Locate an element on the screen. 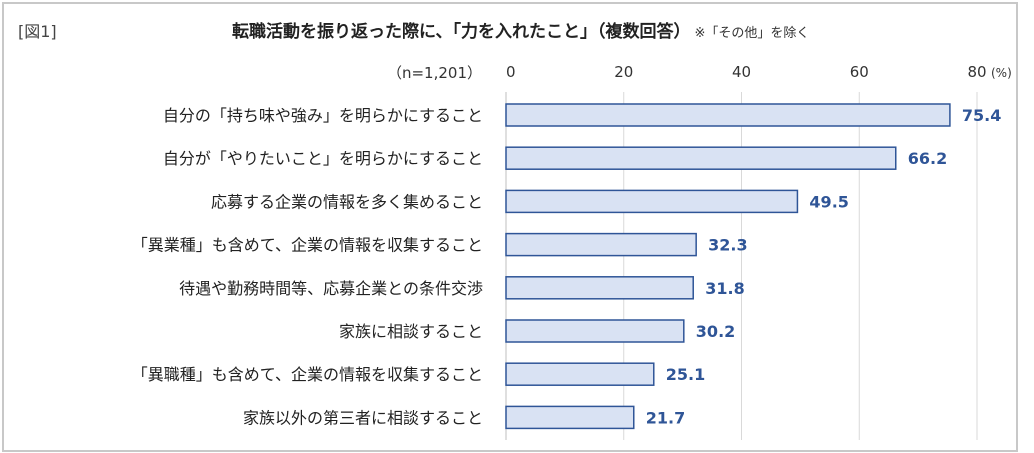 This screenshot has width=1034, height=453. category-label: 自分が「やりたいこと」を明らかにすること is located at coordinates (323, 158).